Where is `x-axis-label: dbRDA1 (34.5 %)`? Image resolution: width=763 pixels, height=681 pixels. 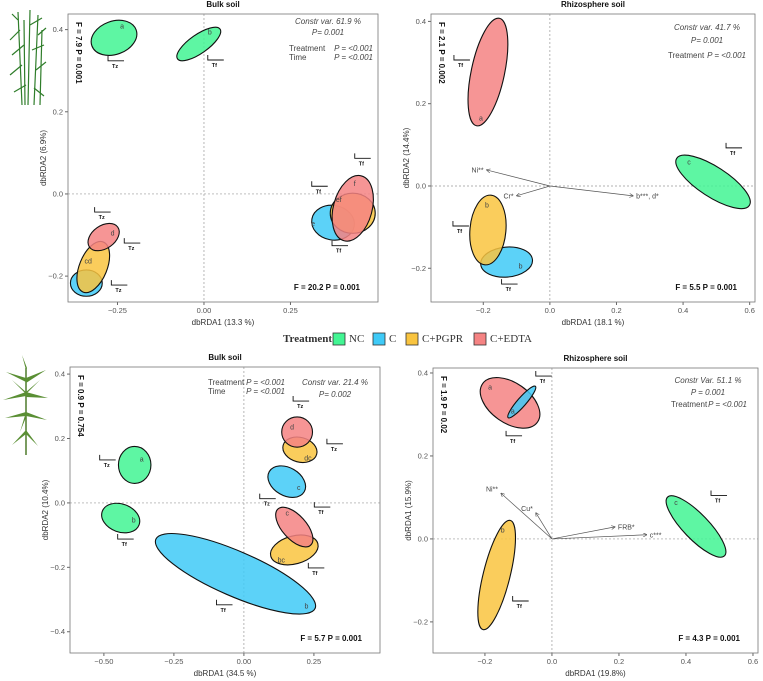 x-axis-label: dbRDA1 (34.5 %) is located at coordinates (225, 673).